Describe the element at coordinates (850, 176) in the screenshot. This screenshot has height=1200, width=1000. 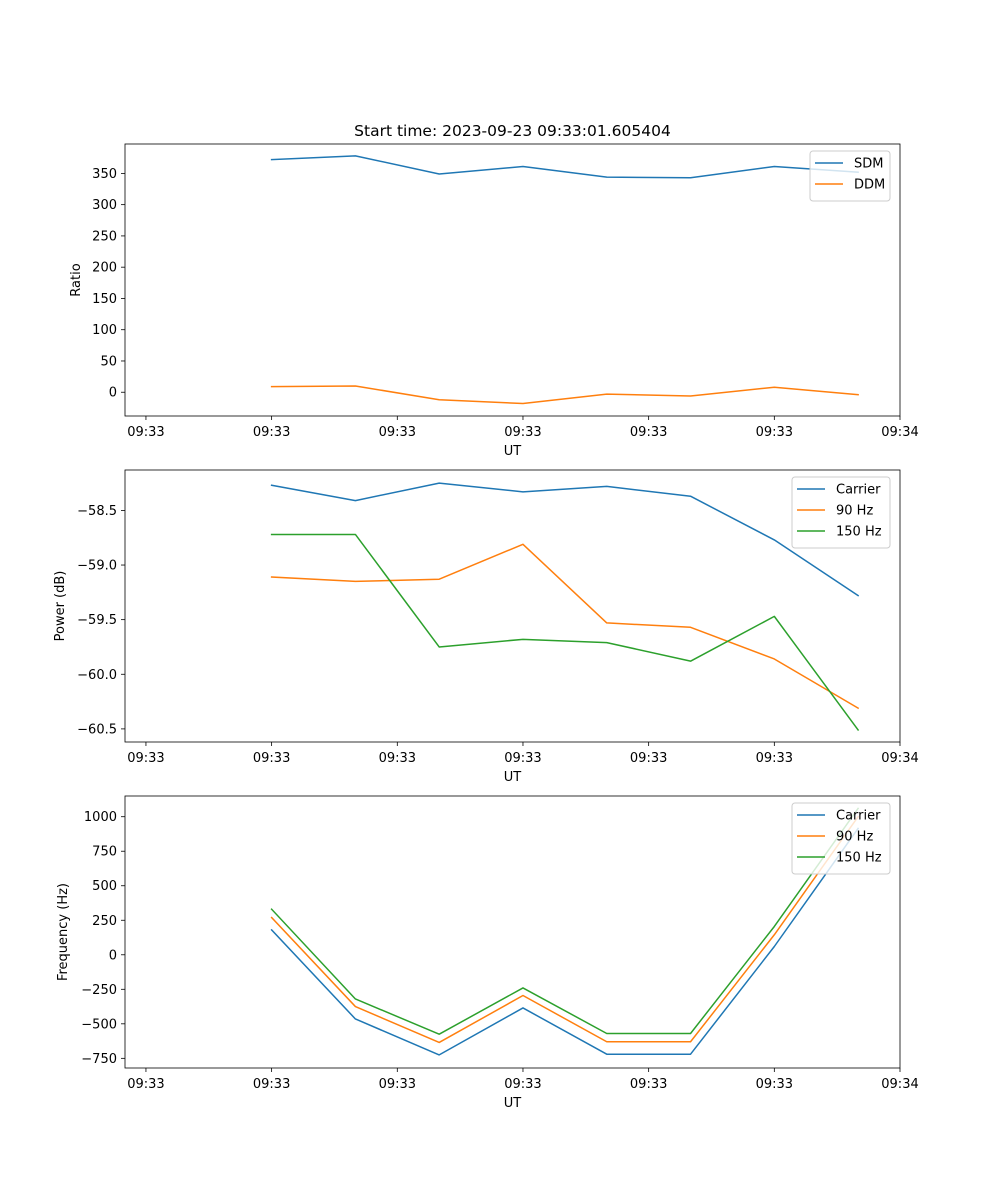
I see `legend: SDM DDM` at that location.